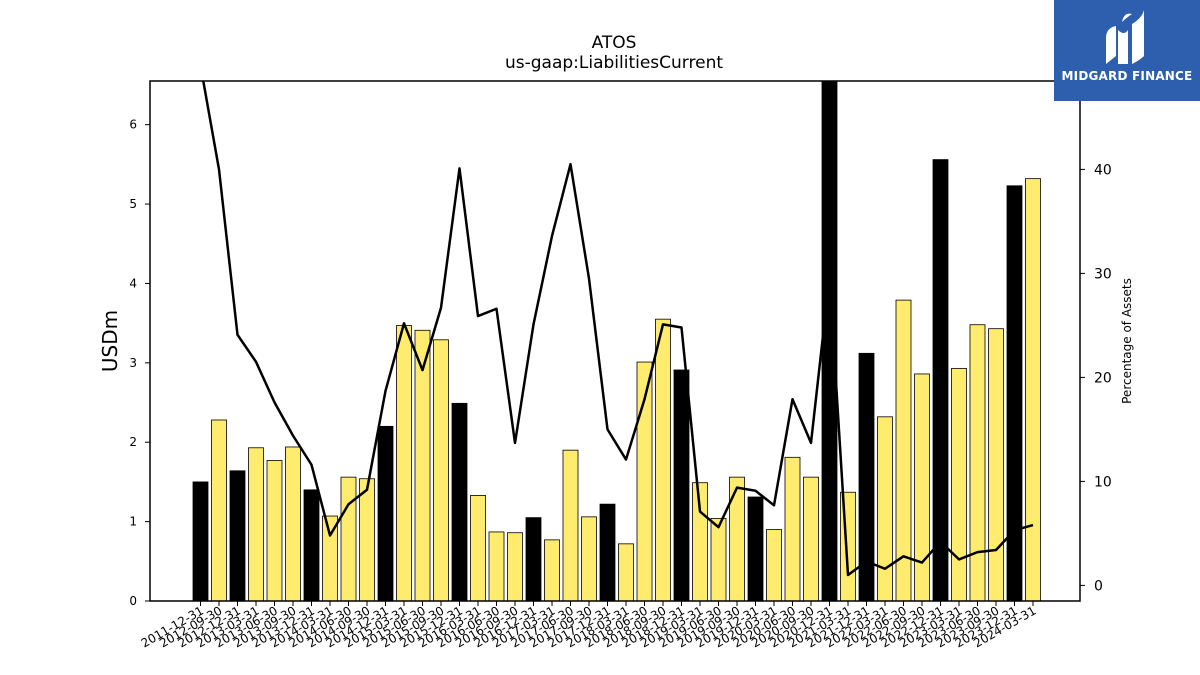  I want to click on y2-tick-label: 30, so click(1103, 274).